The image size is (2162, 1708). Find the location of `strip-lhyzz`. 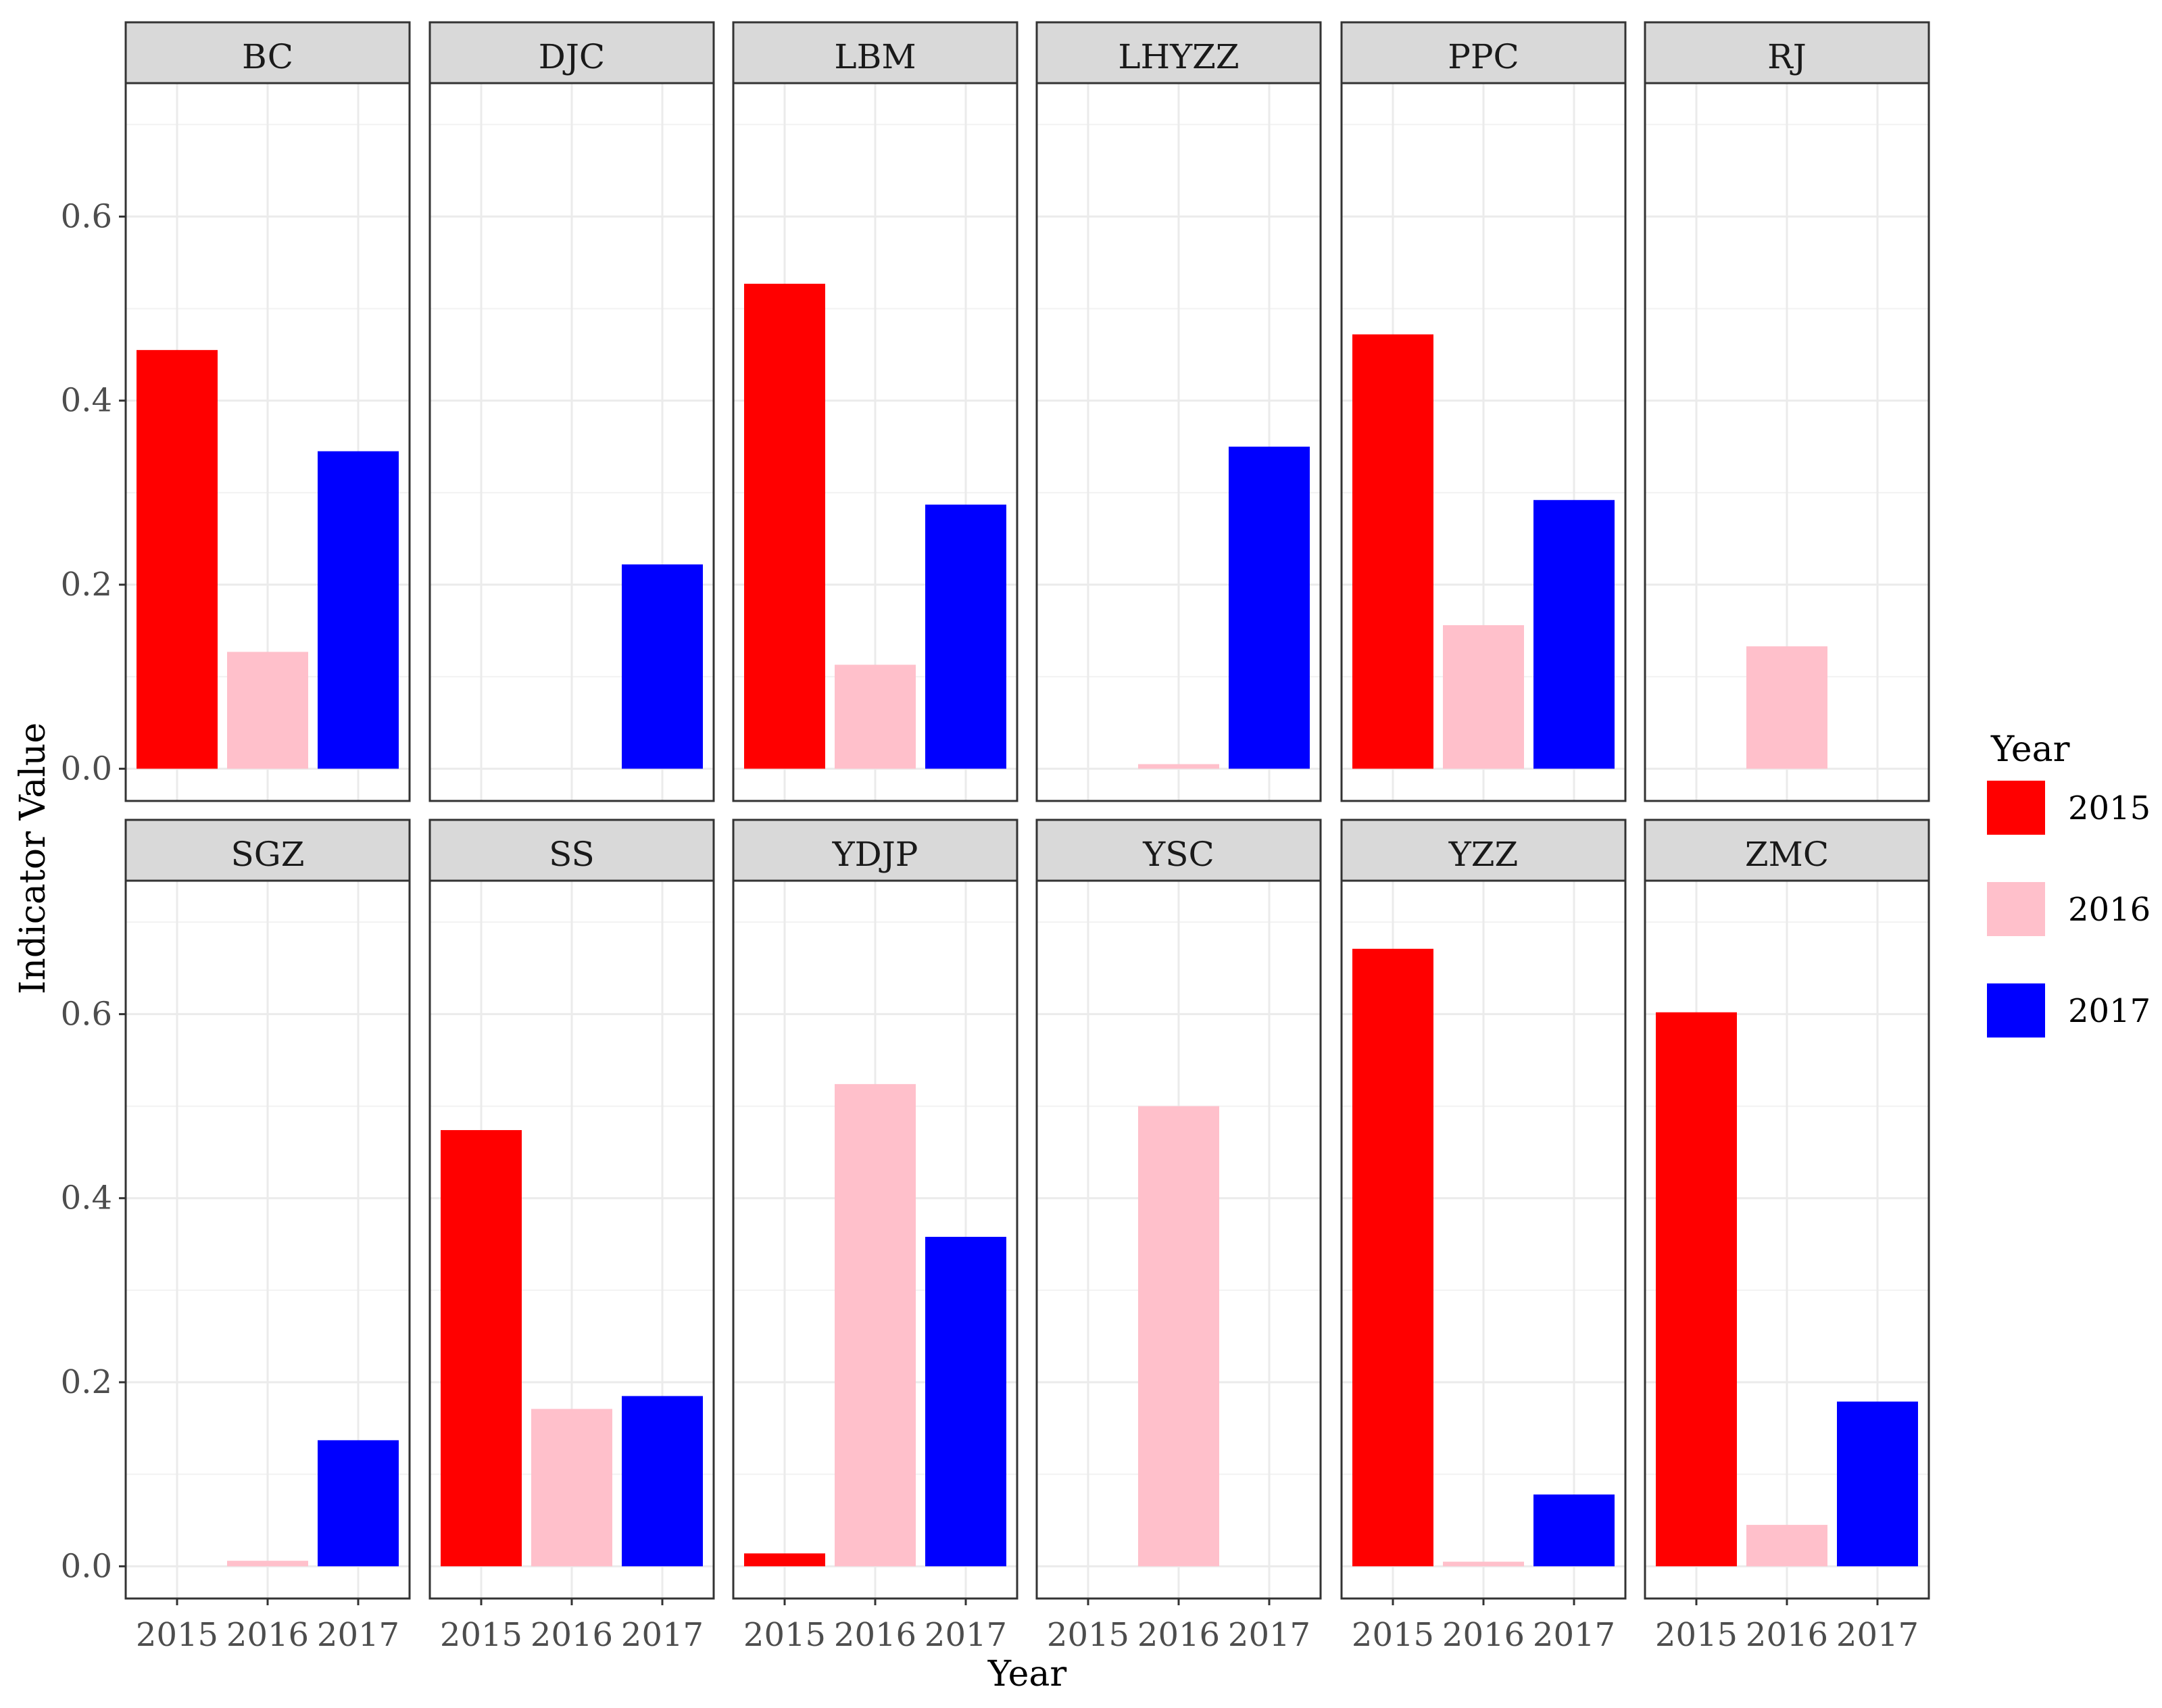

strip-lhyzz is located at coordinates (1178, 52).